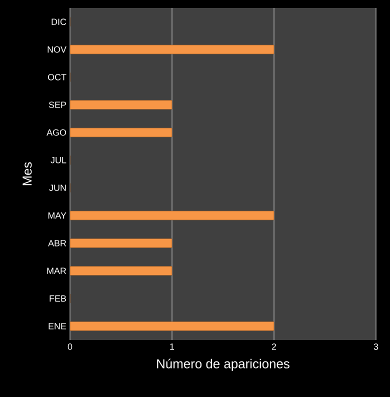 The width and height of the screenshot is (390, 397). I want to click on y-tick-label: ABR, so click(57, 243).